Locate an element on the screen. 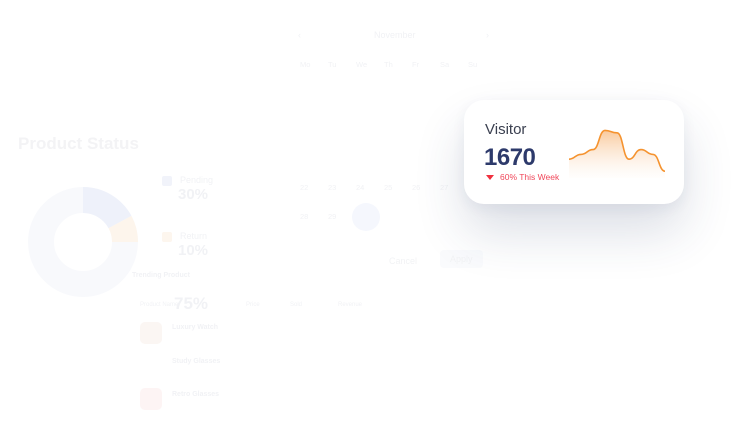 This screenshot has height=435, width=737. cancel-button: Cancel is located at coordinates (403, 261).